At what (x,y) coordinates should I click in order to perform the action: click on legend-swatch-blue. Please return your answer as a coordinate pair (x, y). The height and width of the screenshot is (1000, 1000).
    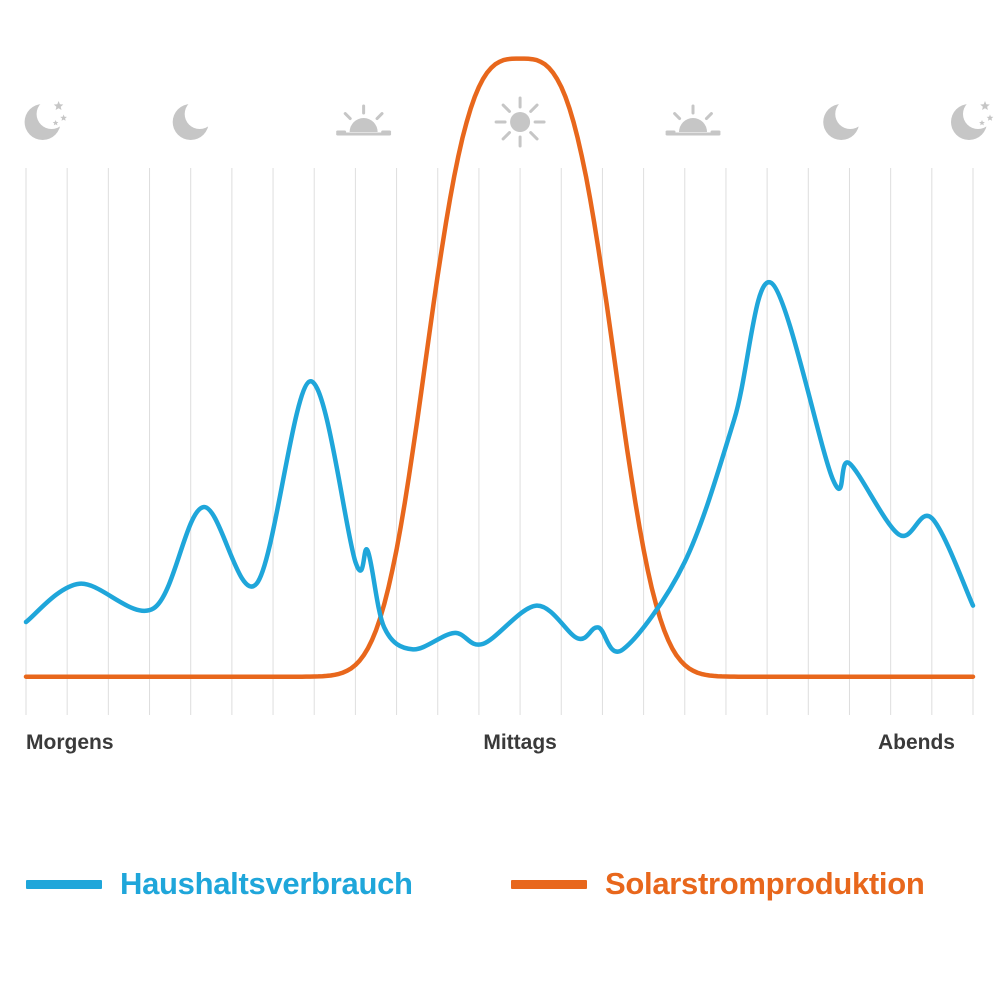
    Looking at the image, I should click on (64, 884).